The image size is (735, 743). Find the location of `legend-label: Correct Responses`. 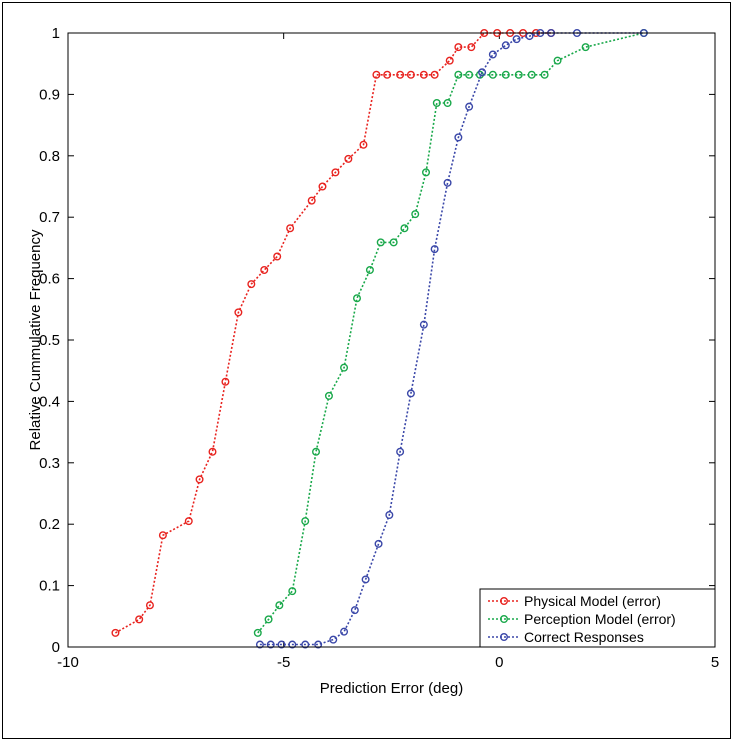

legend-label: Correct Responses is located at coordinates (584, 637).